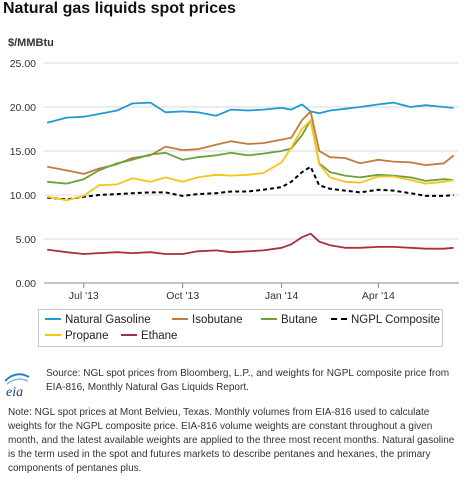  I want to click on y-tick-label: 25.00, so click(23, 64).